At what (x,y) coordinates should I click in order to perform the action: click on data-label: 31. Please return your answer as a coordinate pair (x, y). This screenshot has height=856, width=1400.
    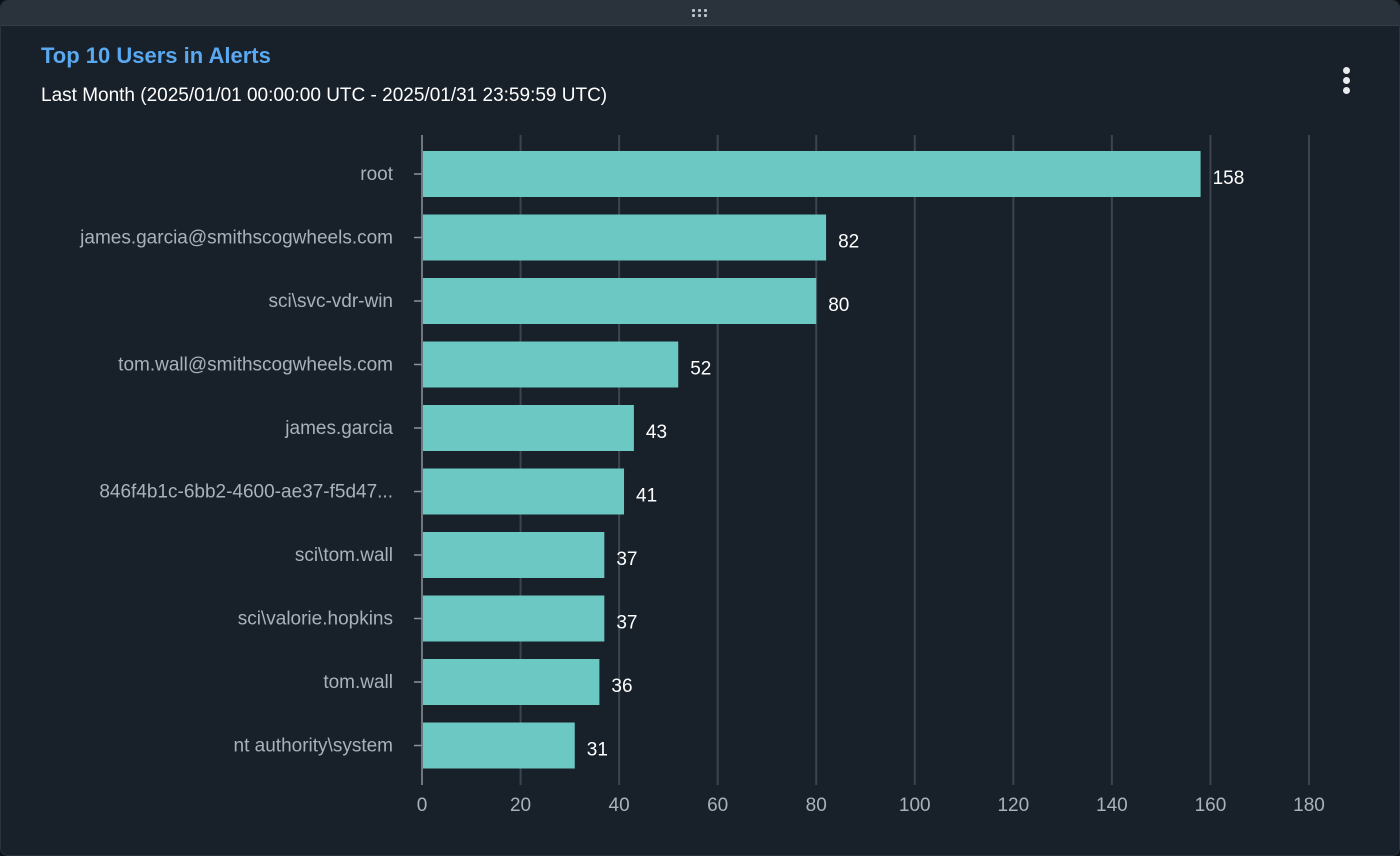
    Looking at the image, I should click on (597, 750).